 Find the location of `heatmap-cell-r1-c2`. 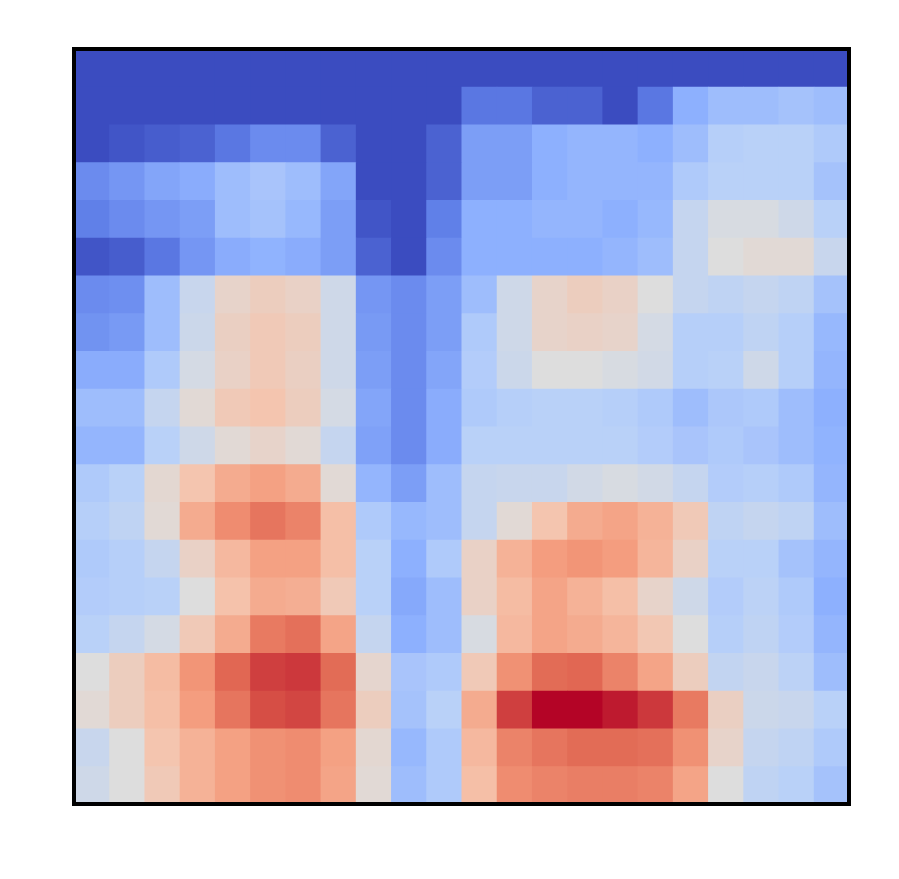

heatmap-cell-r1-c2 is located at coordinates (162, 106).